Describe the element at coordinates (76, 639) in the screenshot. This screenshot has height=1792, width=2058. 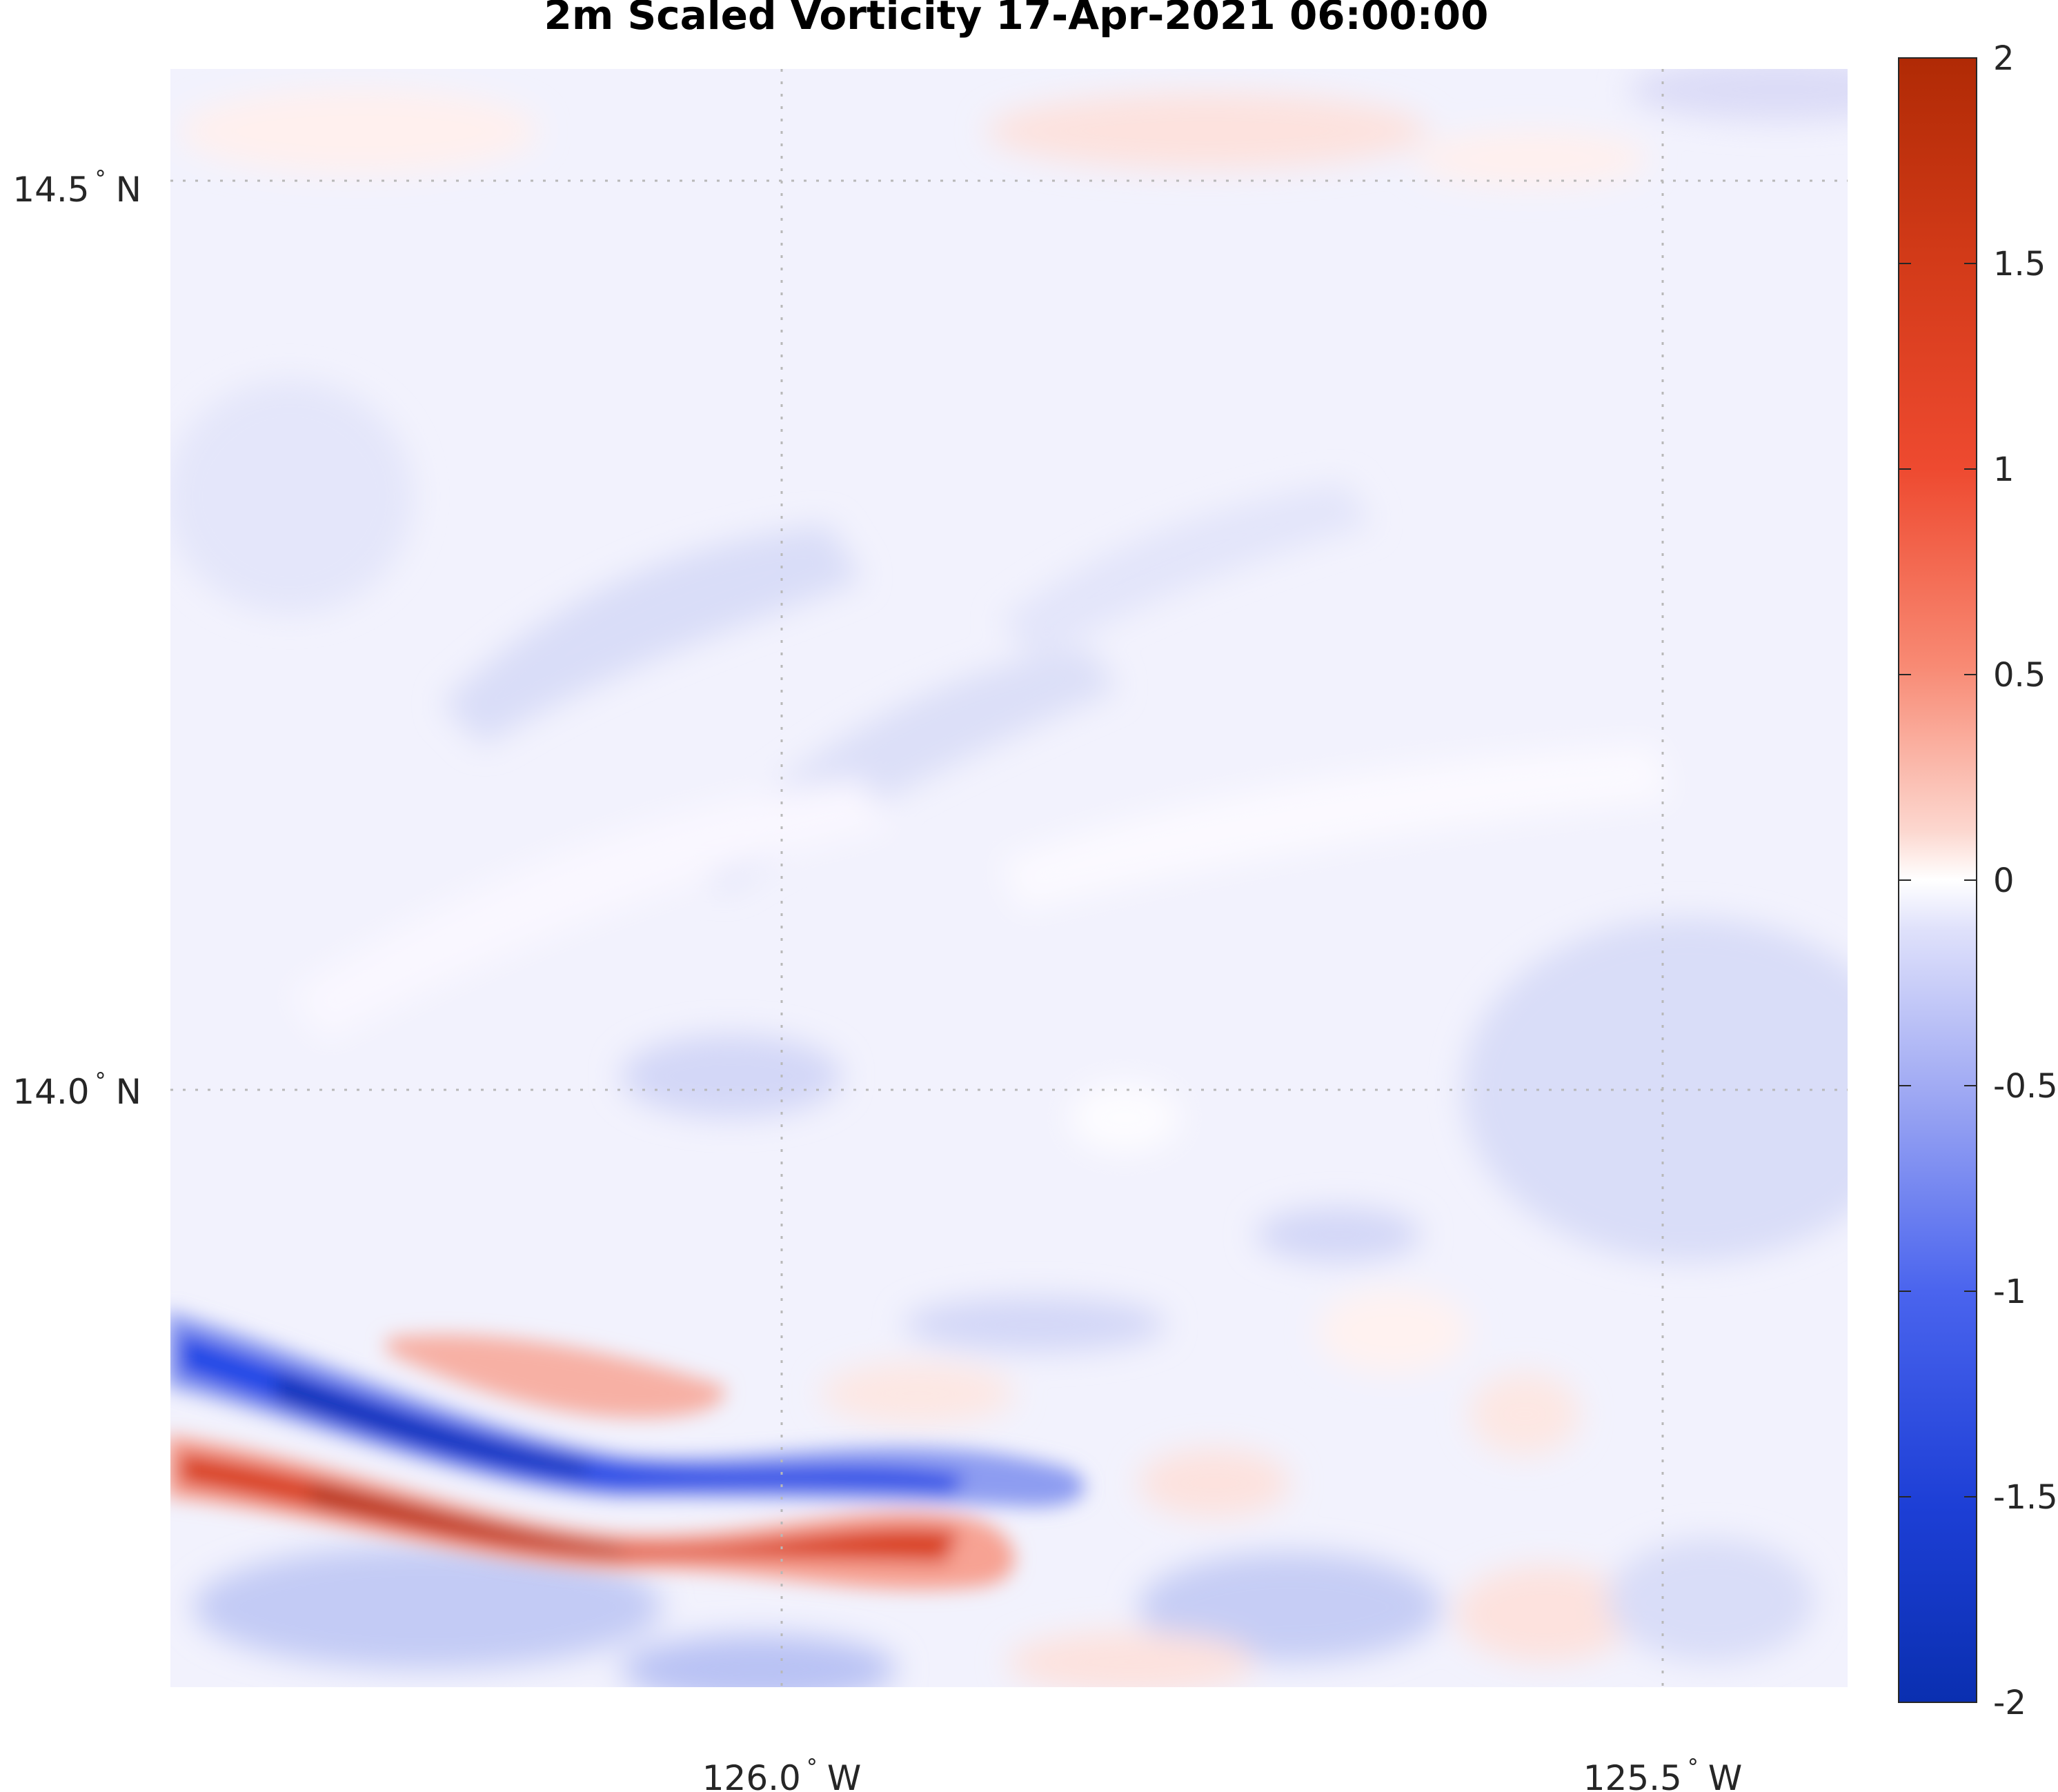
I see `y-axis-ticks: 14.5 ° N 14.0 ° N` at that location.